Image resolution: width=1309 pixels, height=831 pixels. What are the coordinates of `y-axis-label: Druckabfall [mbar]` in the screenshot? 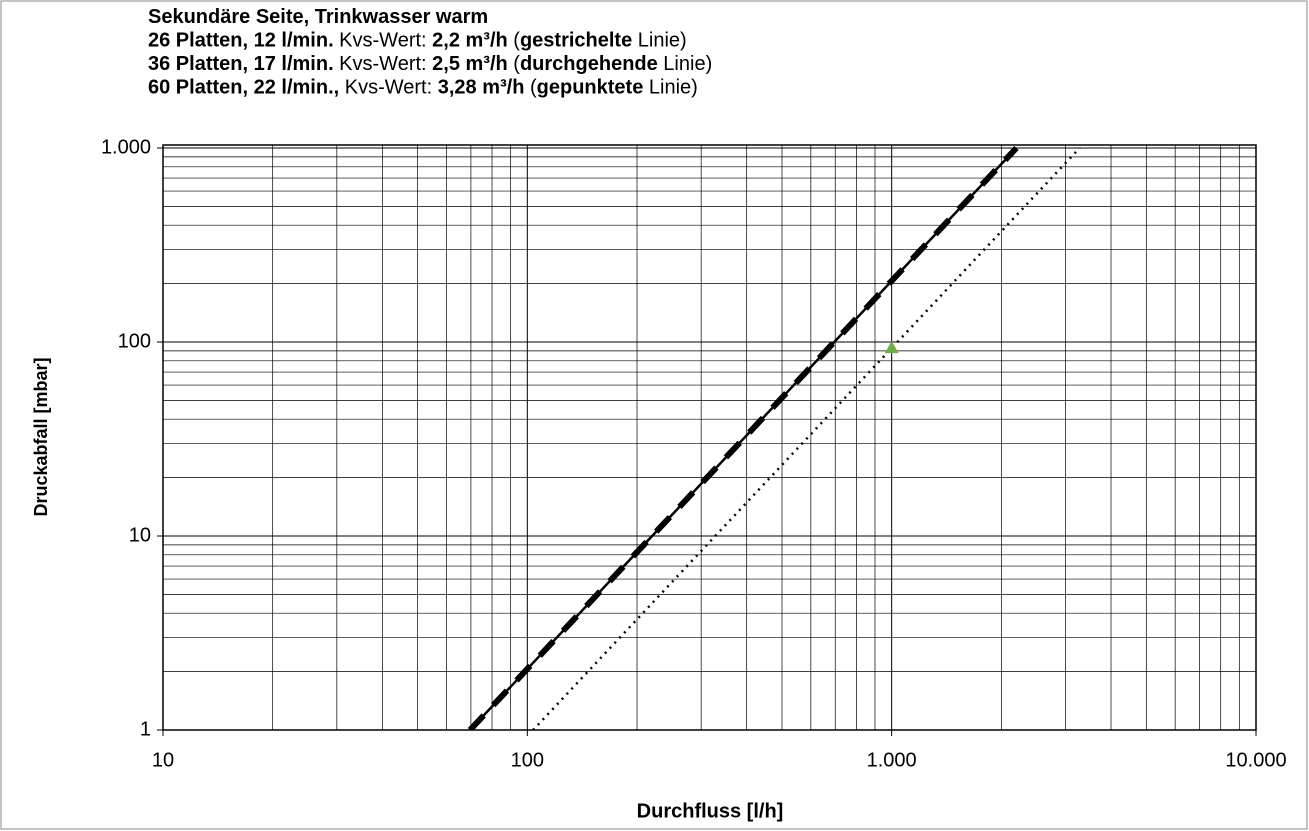 It's located at (41, 436).